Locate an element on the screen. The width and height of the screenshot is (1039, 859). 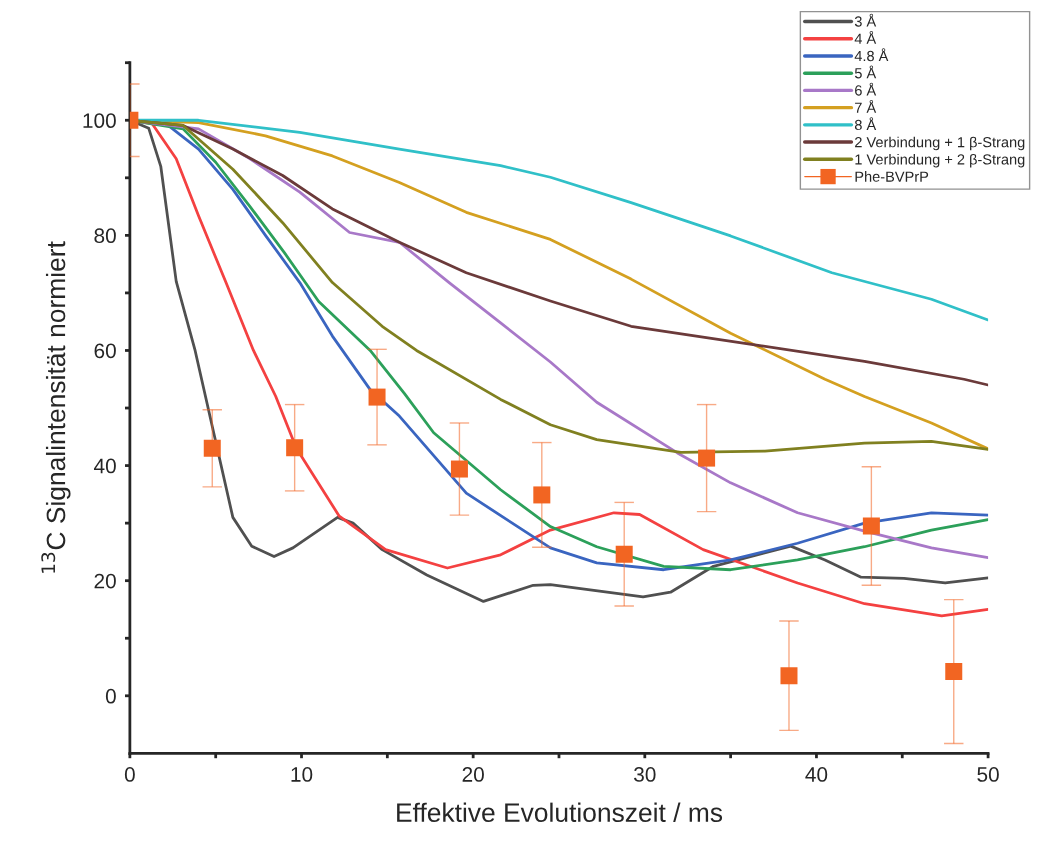
x-tick-label: 20 is located at coordinates (473, 774).